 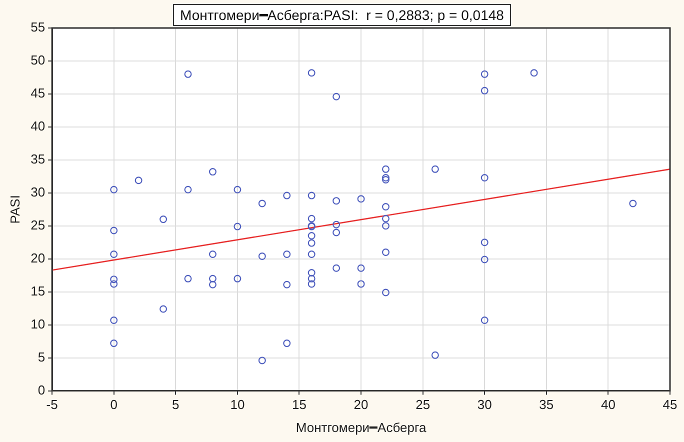 I want to click on x-tick-label: 35, so click(x=546, y=404).